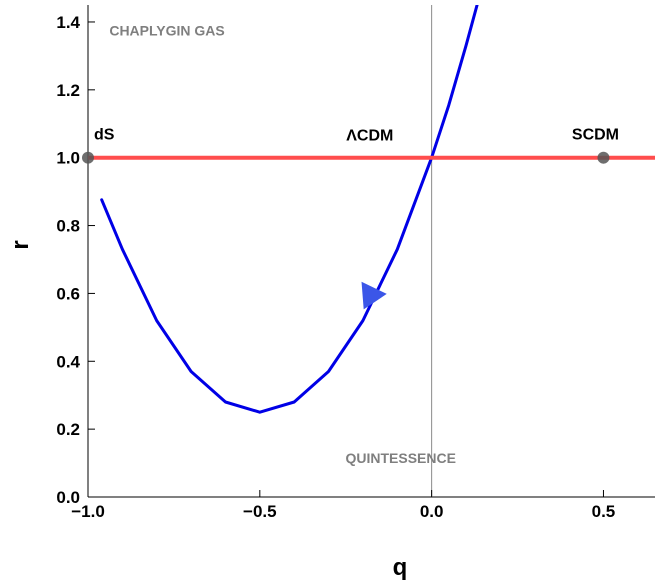  I want to click on y-tick-label: 1.2, so click(68, 90).